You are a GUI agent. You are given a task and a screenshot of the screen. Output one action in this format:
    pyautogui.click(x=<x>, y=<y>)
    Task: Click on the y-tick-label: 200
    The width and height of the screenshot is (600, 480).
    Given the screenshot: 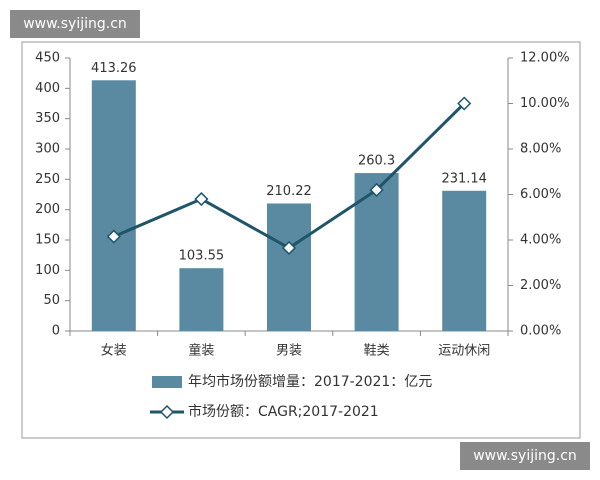 What is the action you would take?
    pyautogui.click(x=47, y=209)
    